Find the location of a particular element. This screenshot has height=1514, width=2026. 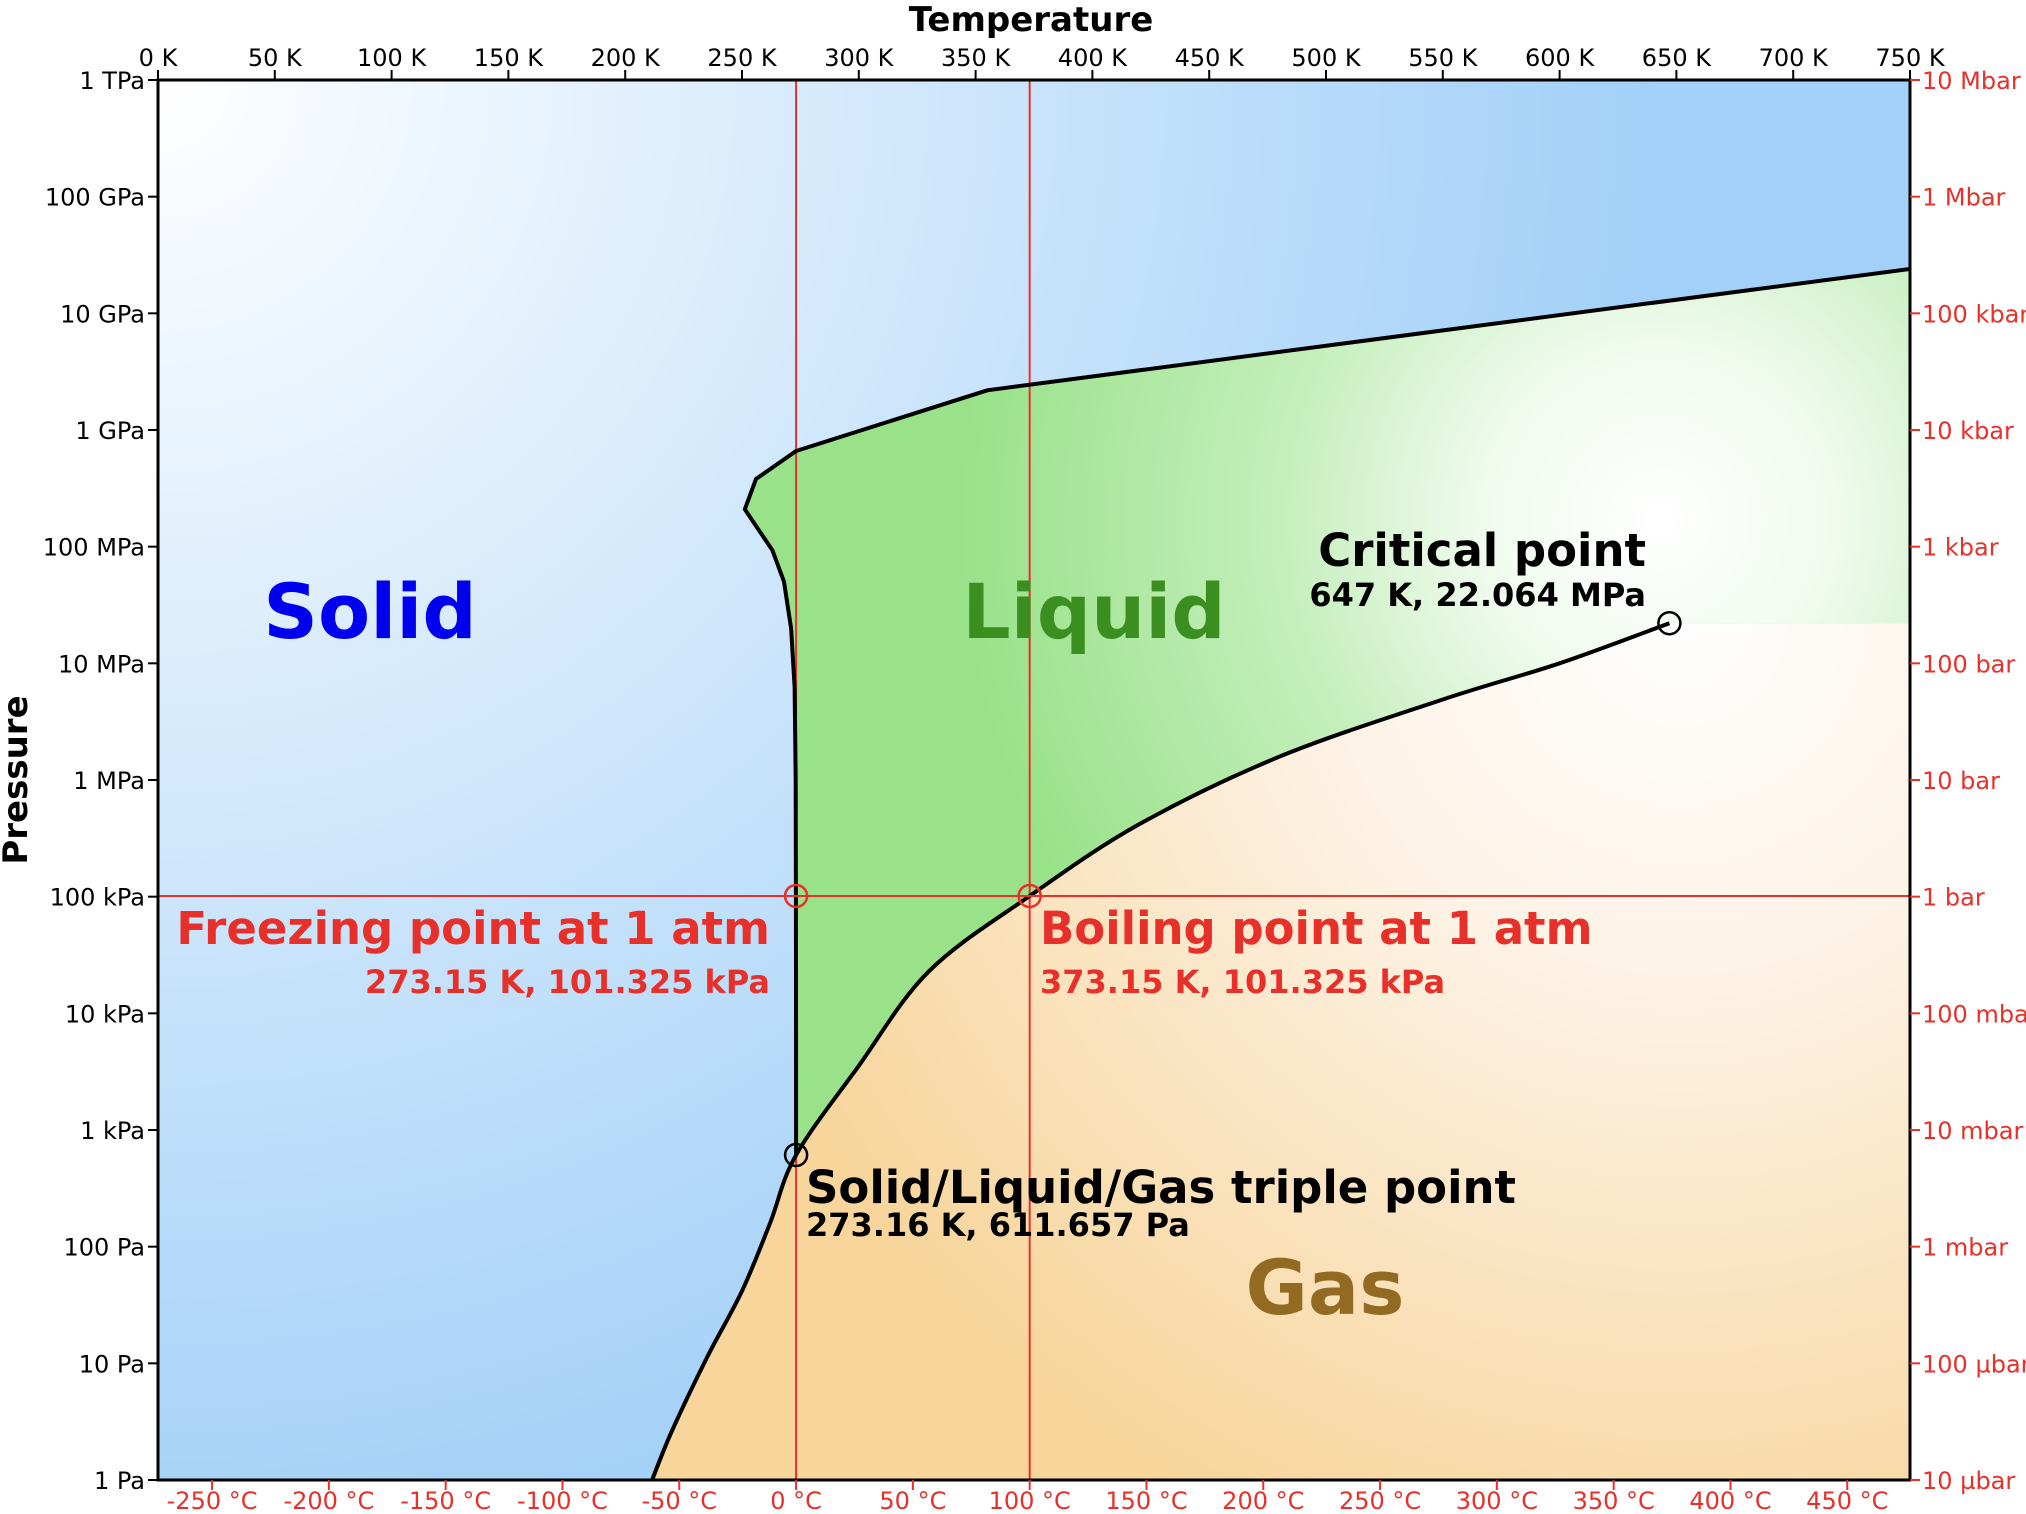

y-left-tick-label: 10 MPa is located at coordinates (101, 664).